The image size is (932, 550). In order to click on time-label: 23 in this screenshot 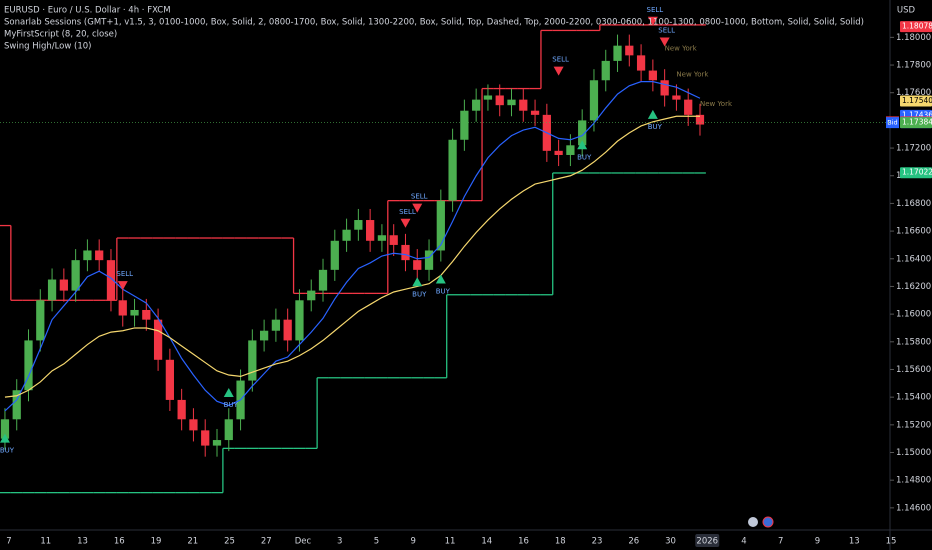, I will do `click(597, 542)`.